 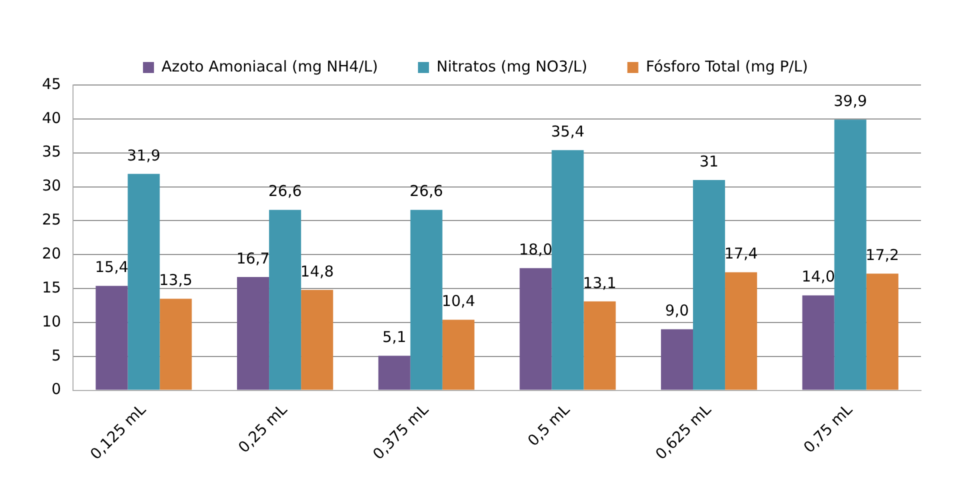 I want to click on data-label: 14,0, so click(x=819, y=277).